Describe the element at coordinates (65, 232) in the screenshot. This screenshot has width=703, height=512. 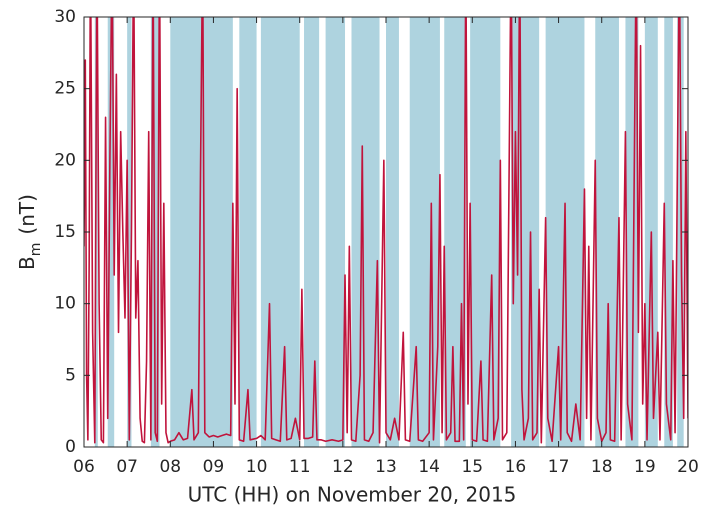
I see `y-tick-label: 15` at that location.